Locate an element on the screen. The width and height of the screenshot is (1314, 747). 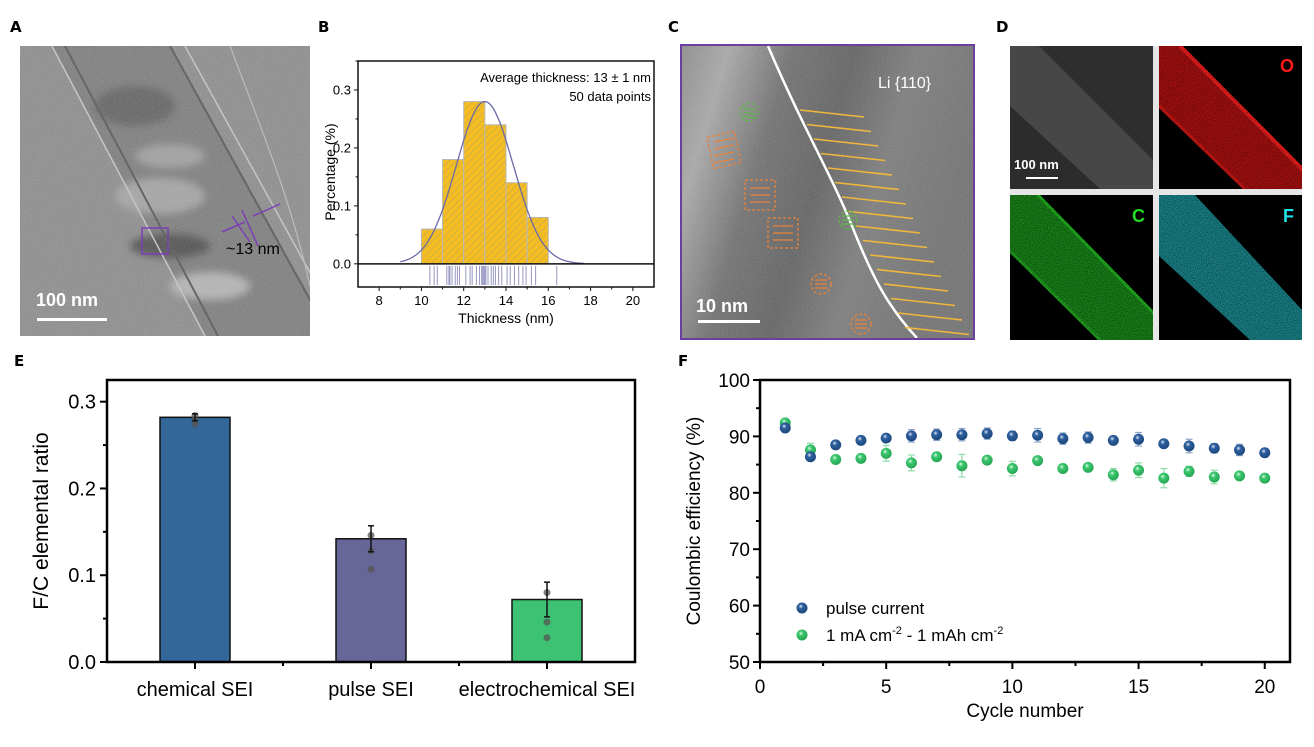
annotation-average: Average thickness: 13 ± 1 nm is located at coordinates (565, 77).